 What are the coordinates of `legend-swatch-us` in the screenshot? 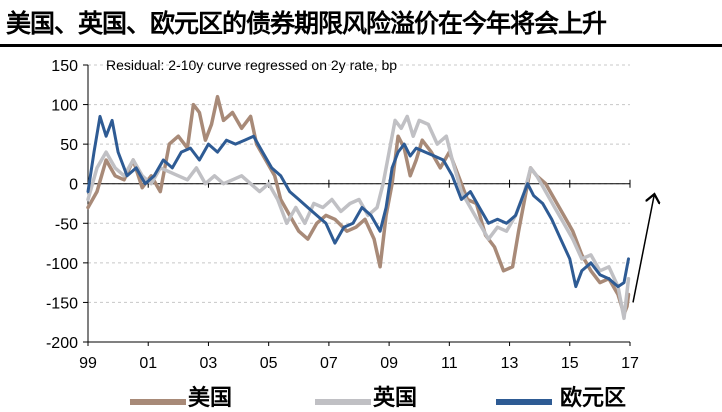 It's located at (158, 402).